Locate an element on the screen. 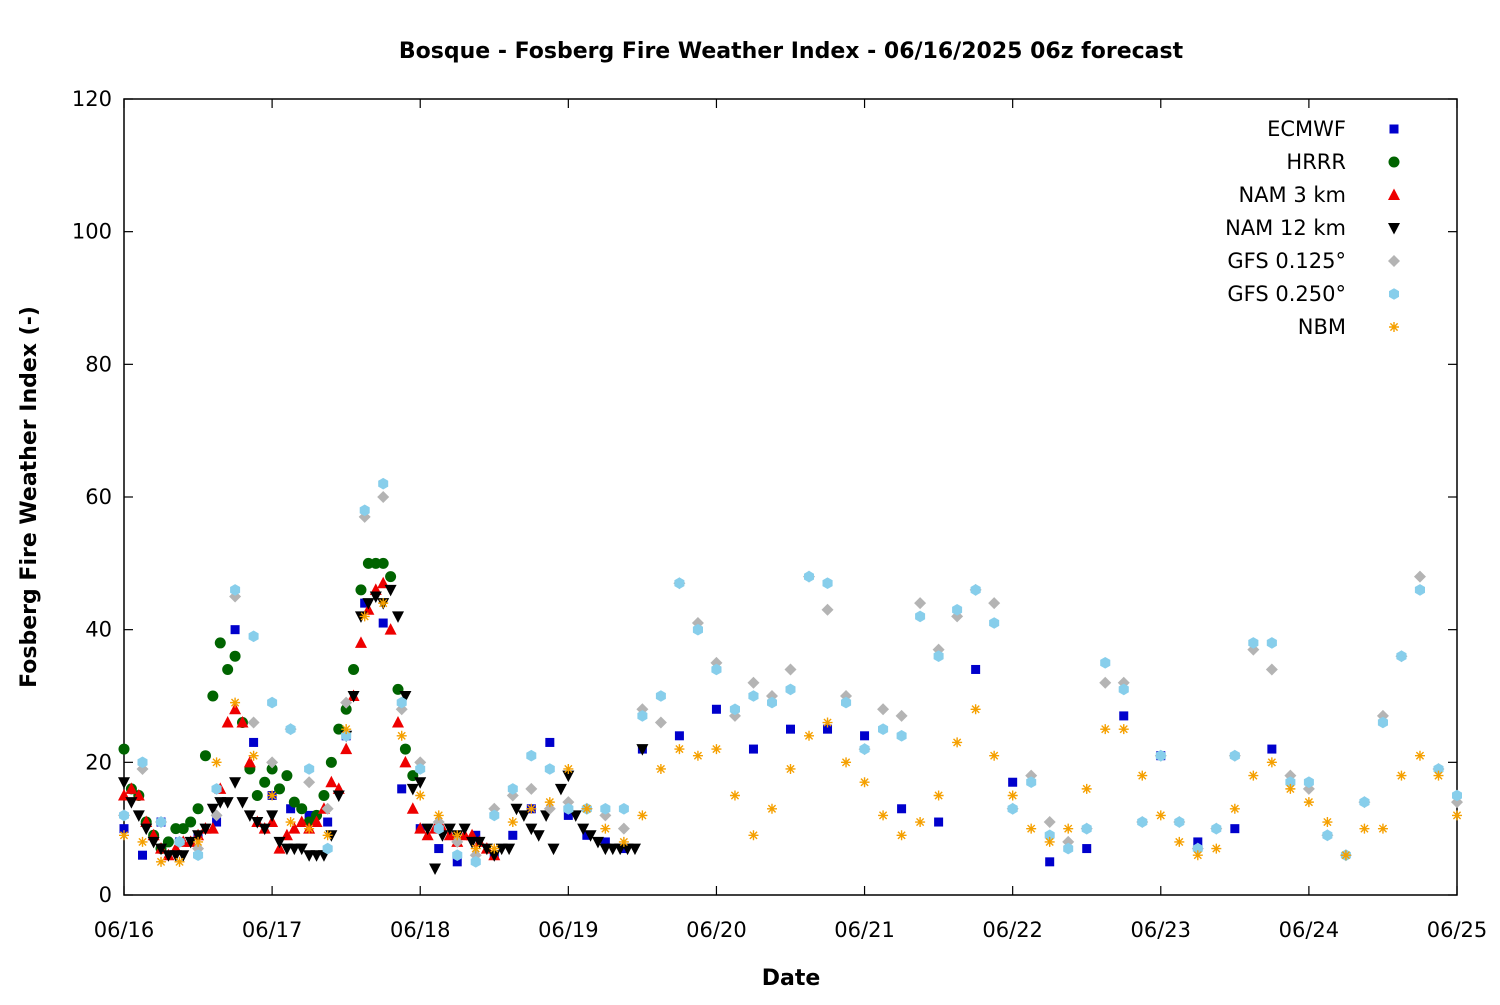  x-tick-label: 06/17 is located at coordinates (272, 930).